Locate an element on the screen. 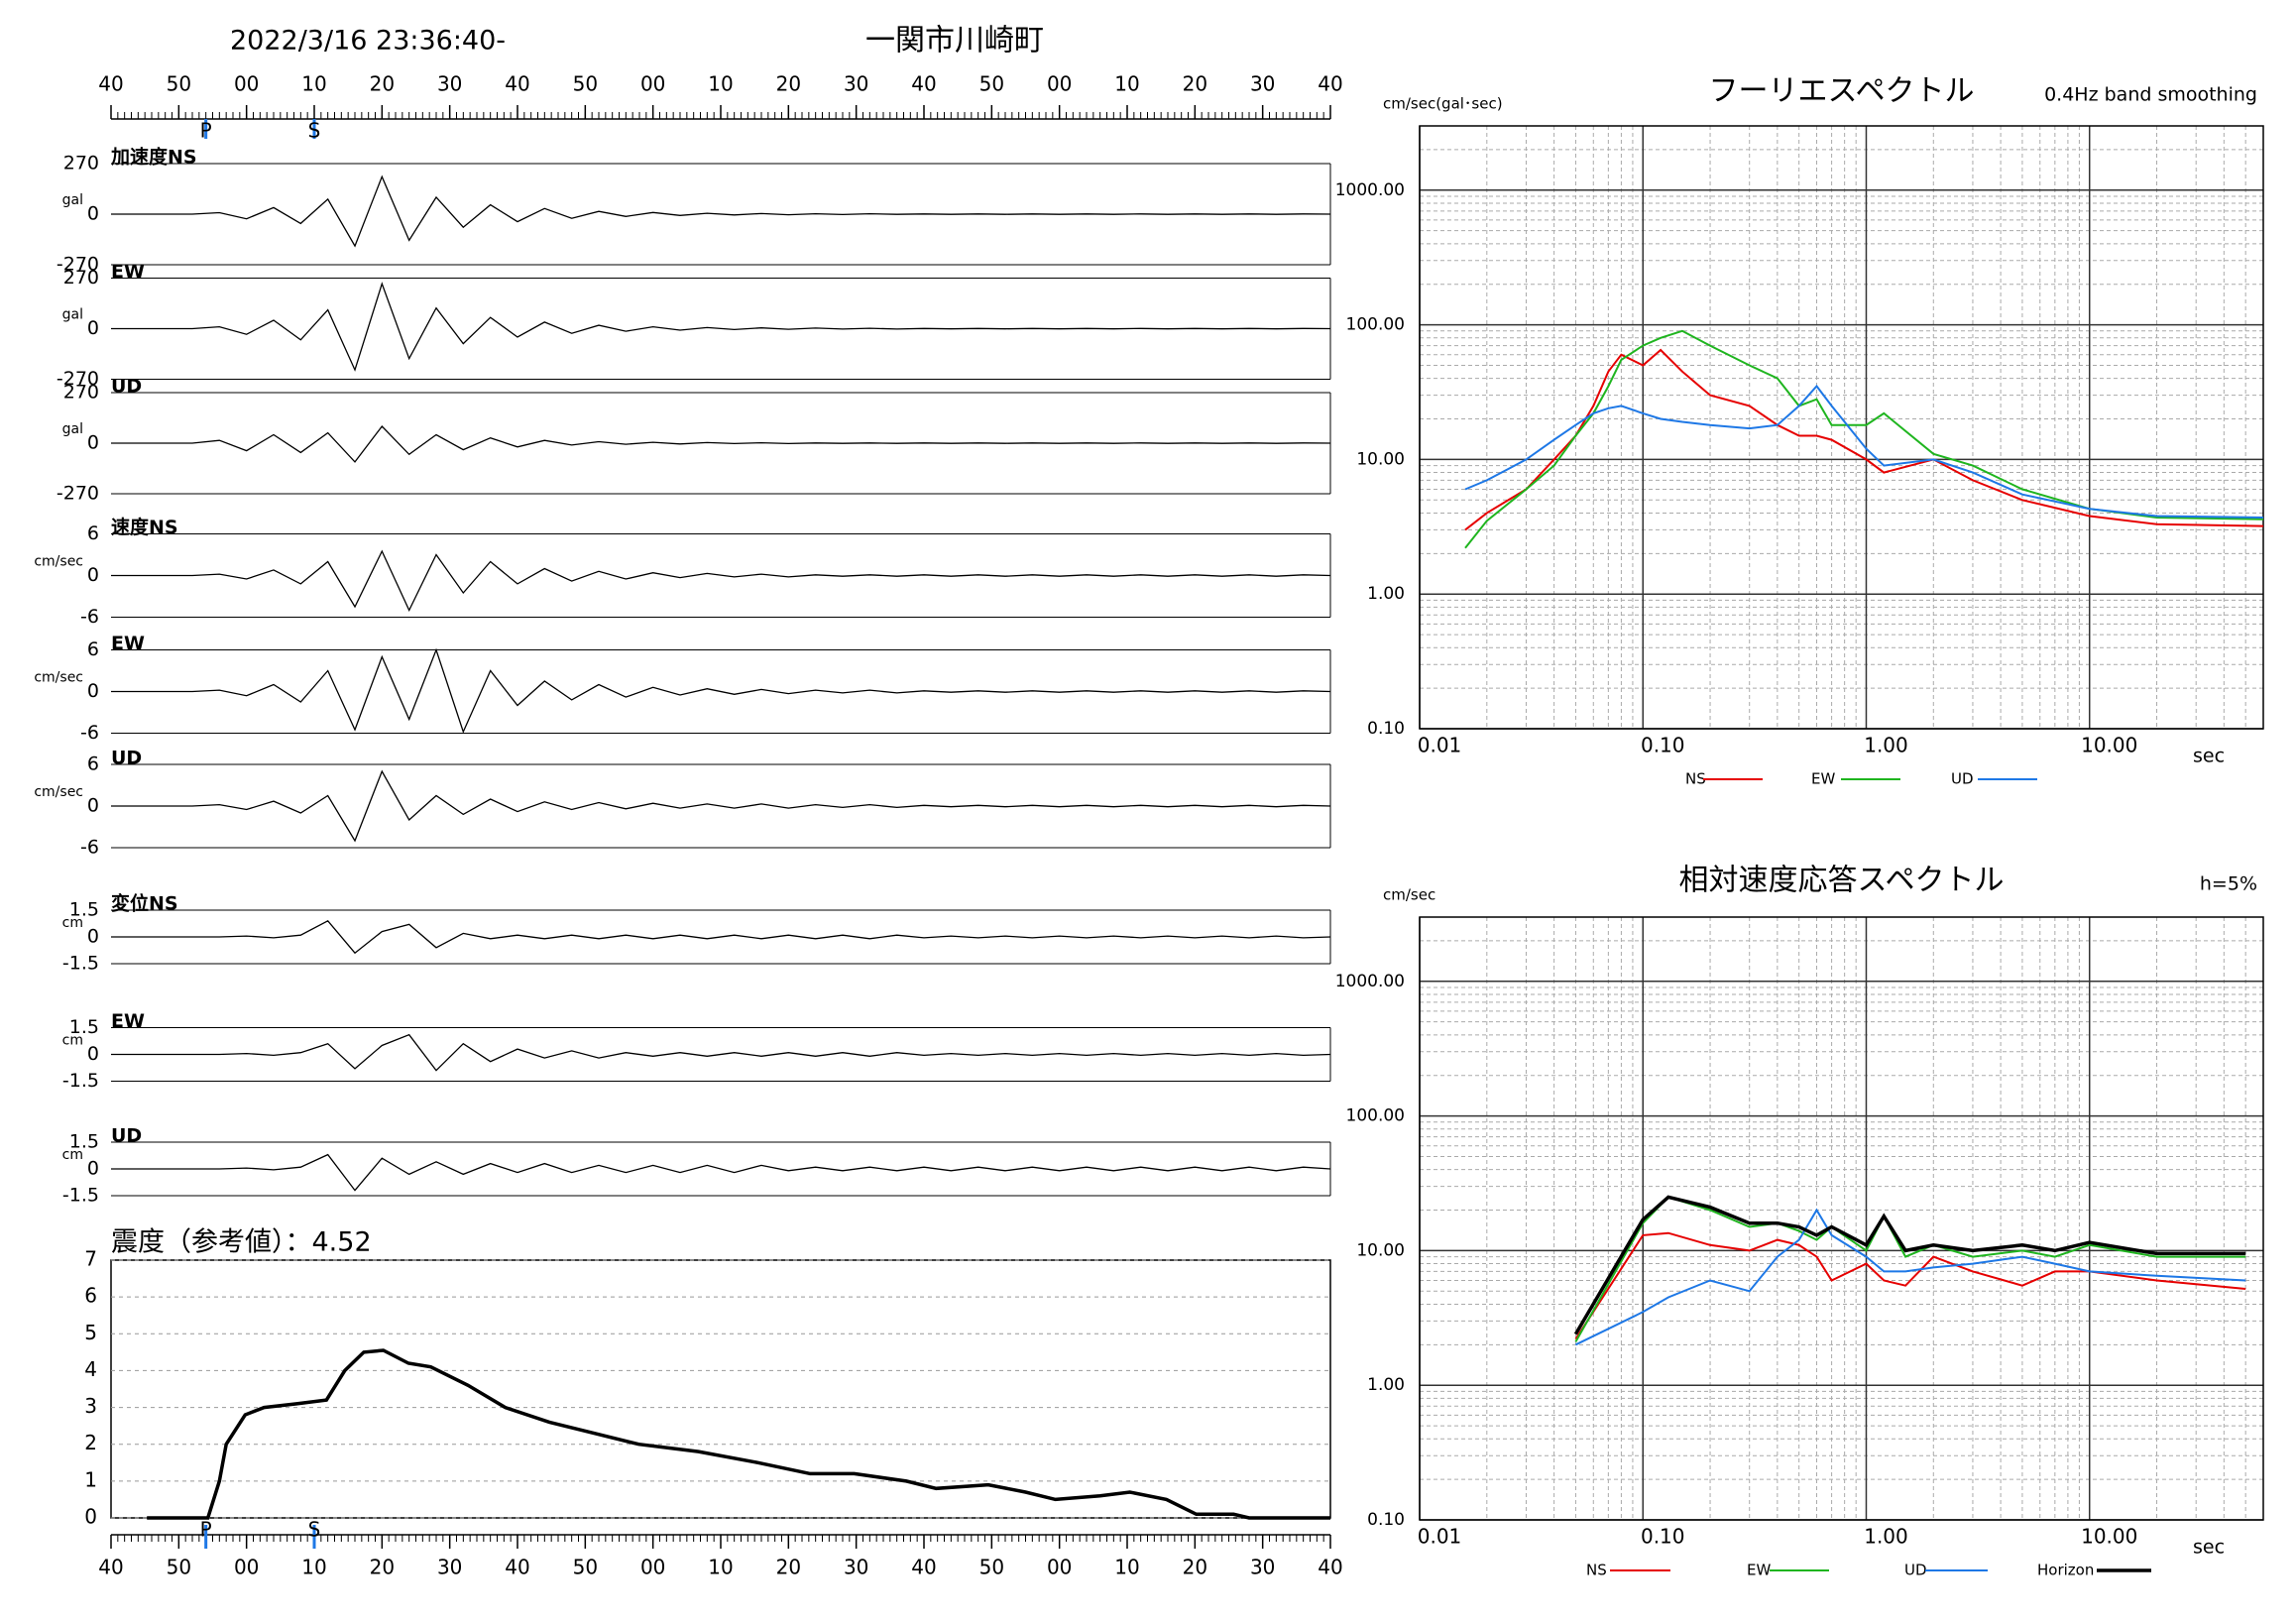  y-tick-label: 4 is located at coordinates (90, 1369).